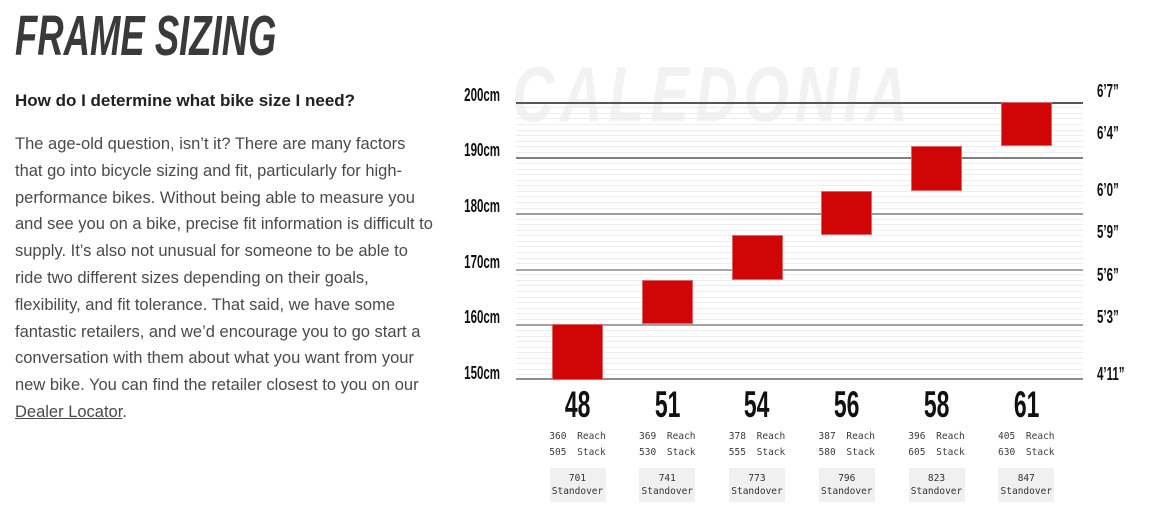 The height and width of the screenshot is (524, 1151). Describe the element at coordinates (757, 436) in the screenshot. I see `reach-value-54: 378 Reach` at that location.